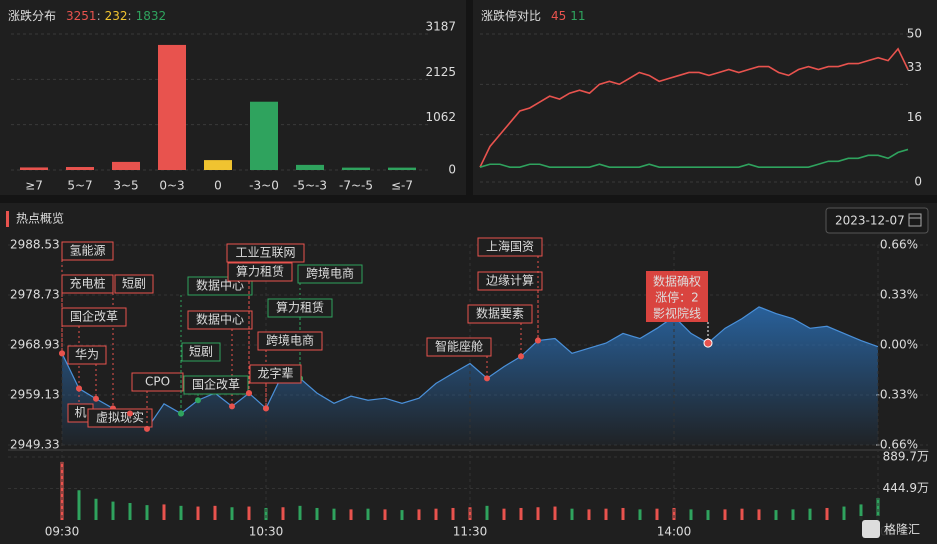 The width and height of the screenshot is (937, 544). Describe the element at coordinates (577, 16) in the screenshot. I see `summary-value: 11` at that location.